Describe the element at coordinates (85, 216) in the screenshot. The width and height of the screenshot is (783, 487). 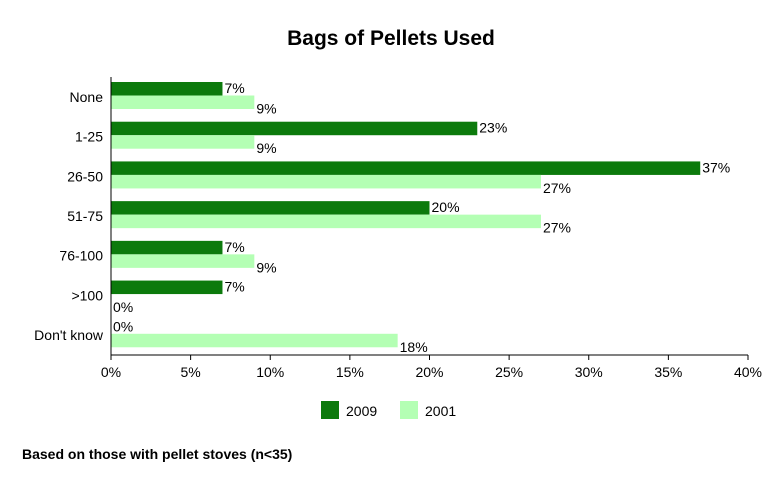
I see `category-label: 51-75` at that location.